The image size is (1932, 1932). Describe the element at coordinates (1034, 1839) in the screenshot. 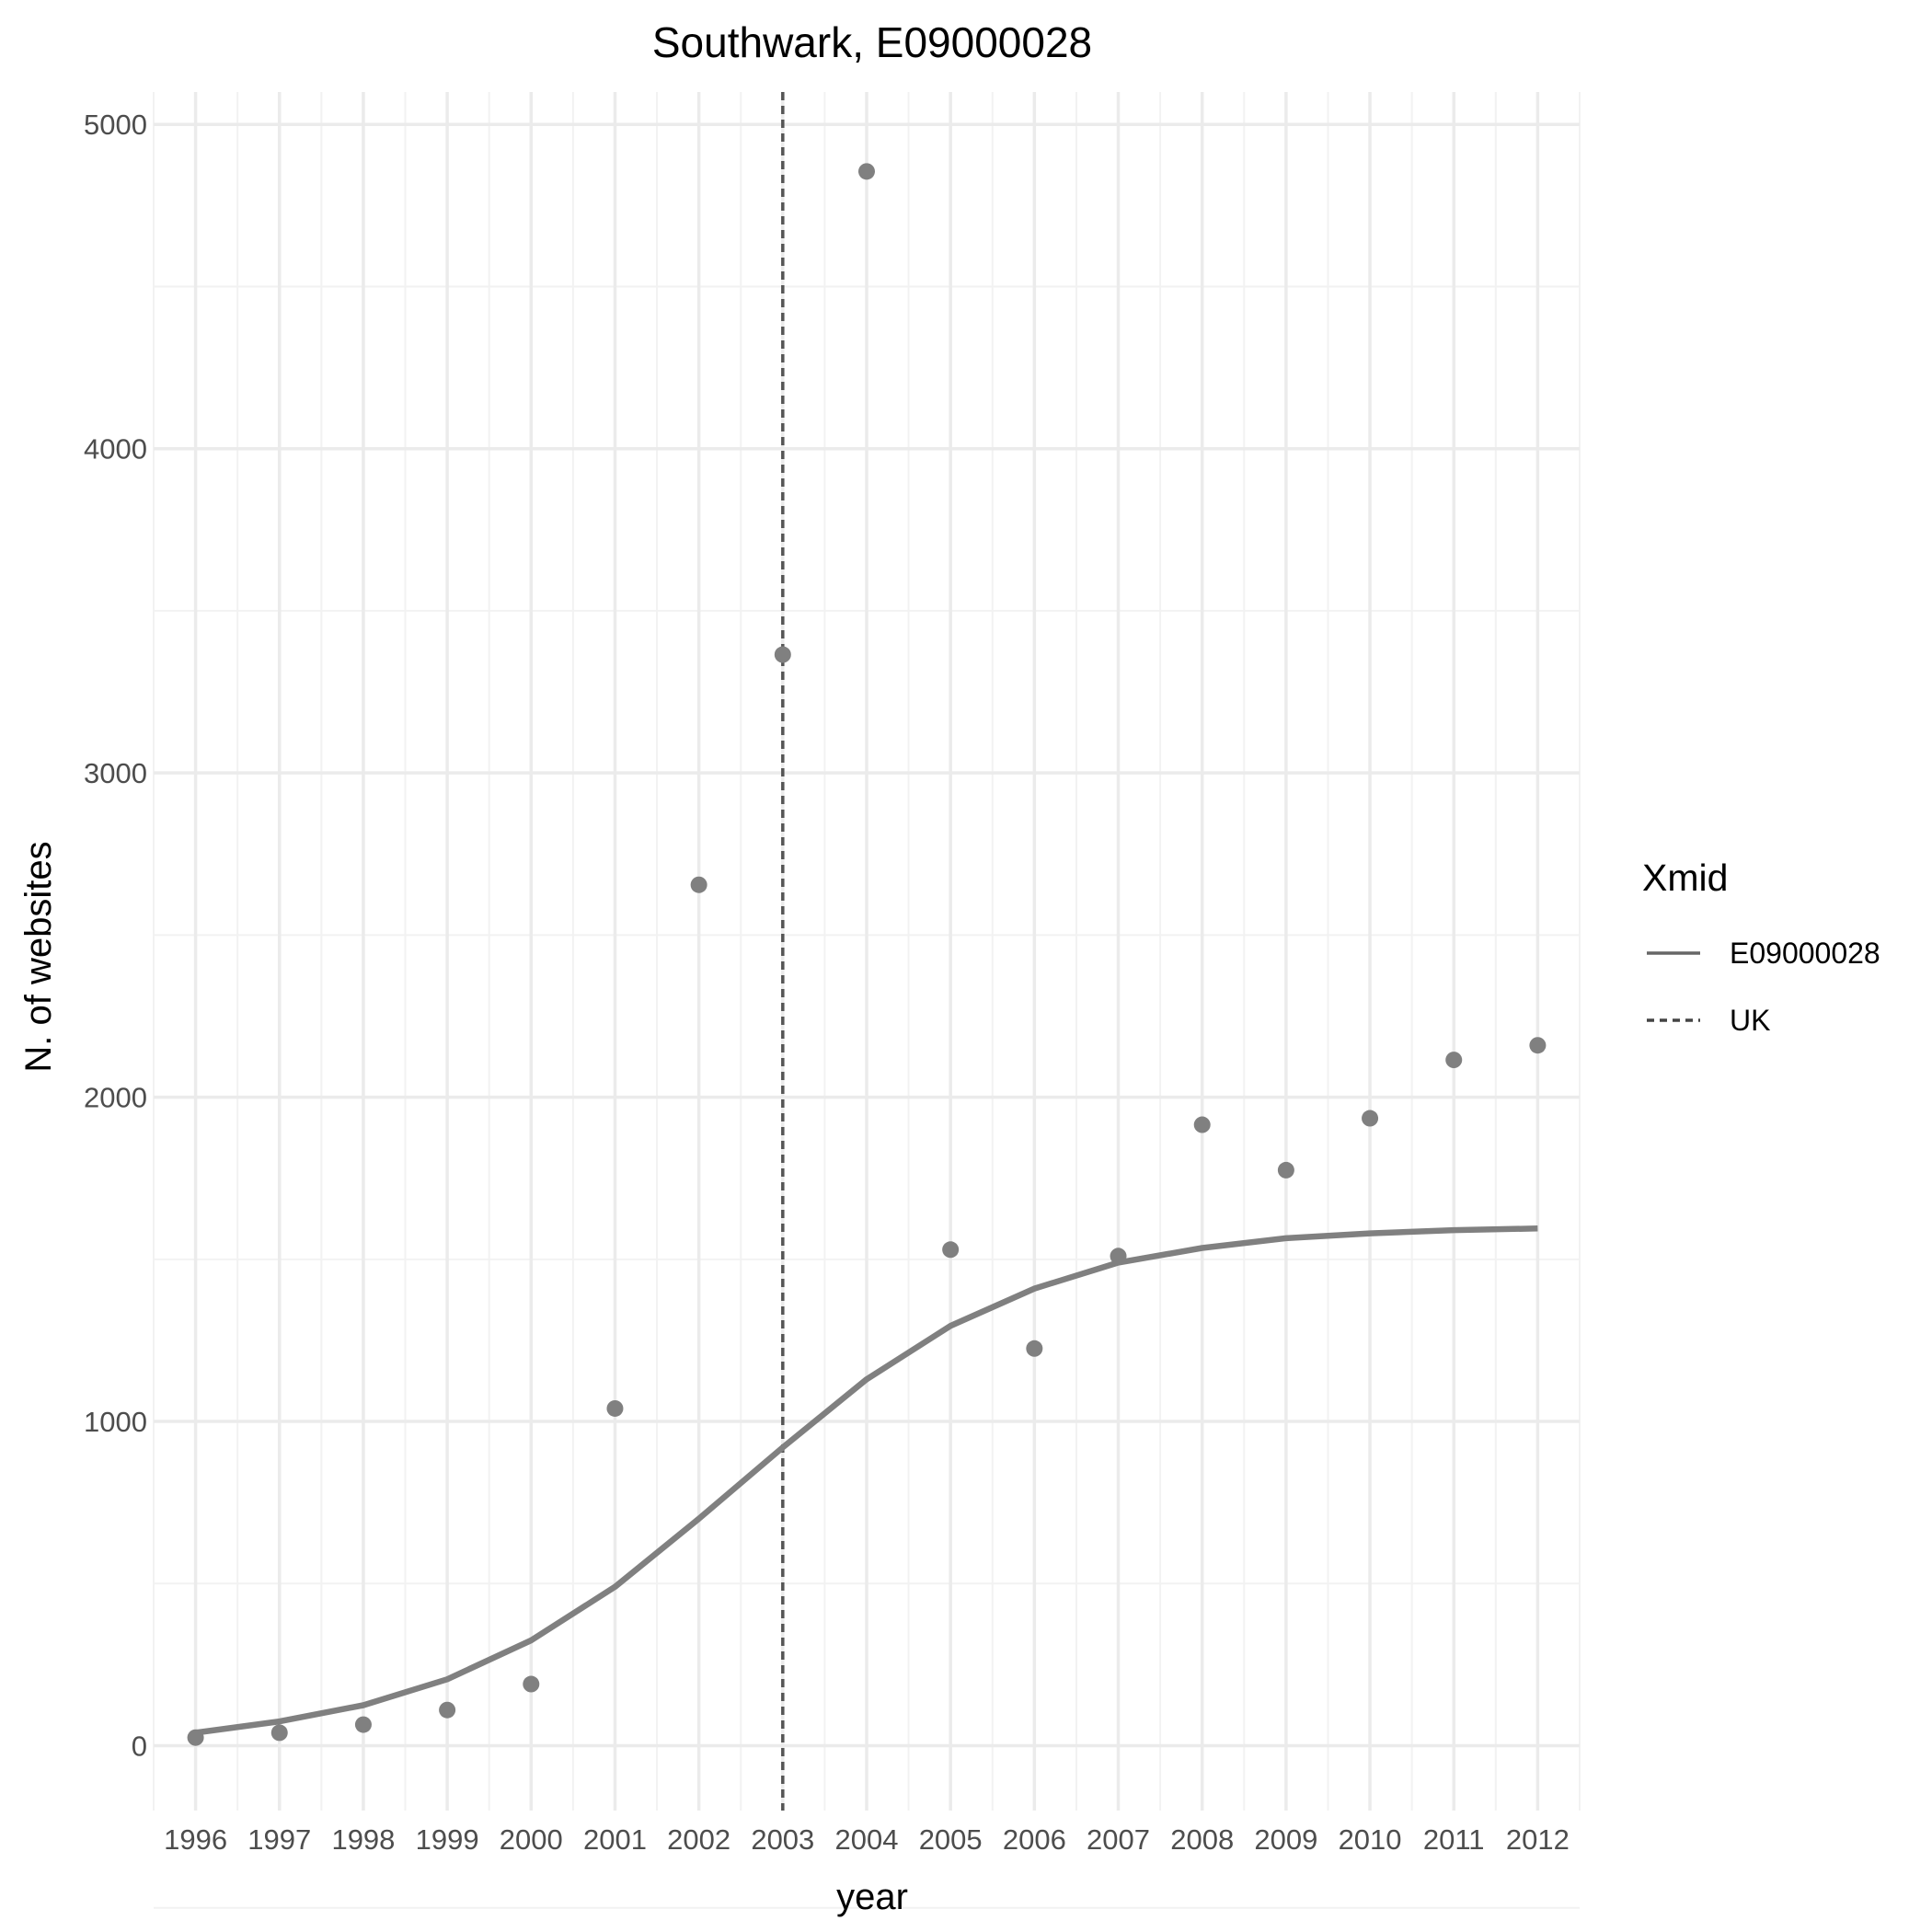

I see `x-tick-label: 2006` at that location.